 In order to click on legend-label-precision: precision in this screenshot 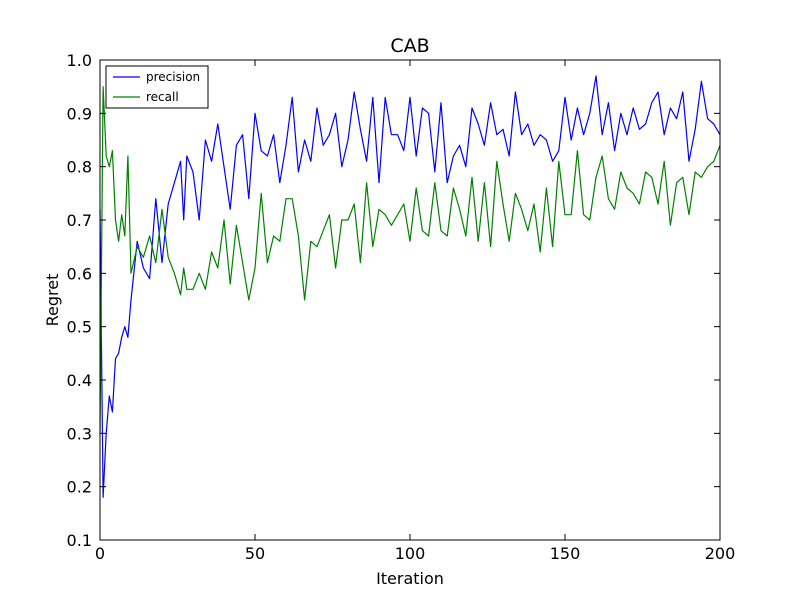, I will do `click(173, 77)`.